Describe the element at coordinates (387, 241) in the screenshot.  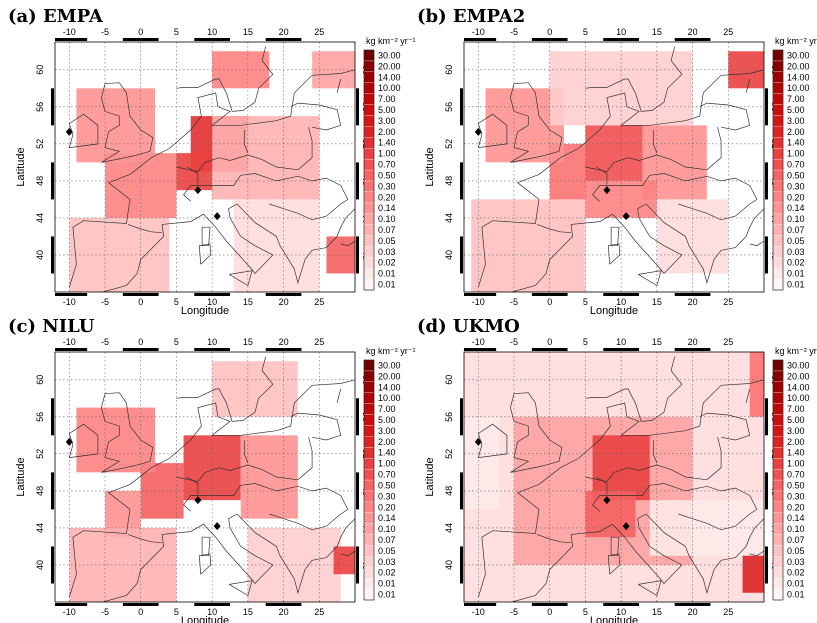
I see `colorbar-level-label: 0.05` at that location.